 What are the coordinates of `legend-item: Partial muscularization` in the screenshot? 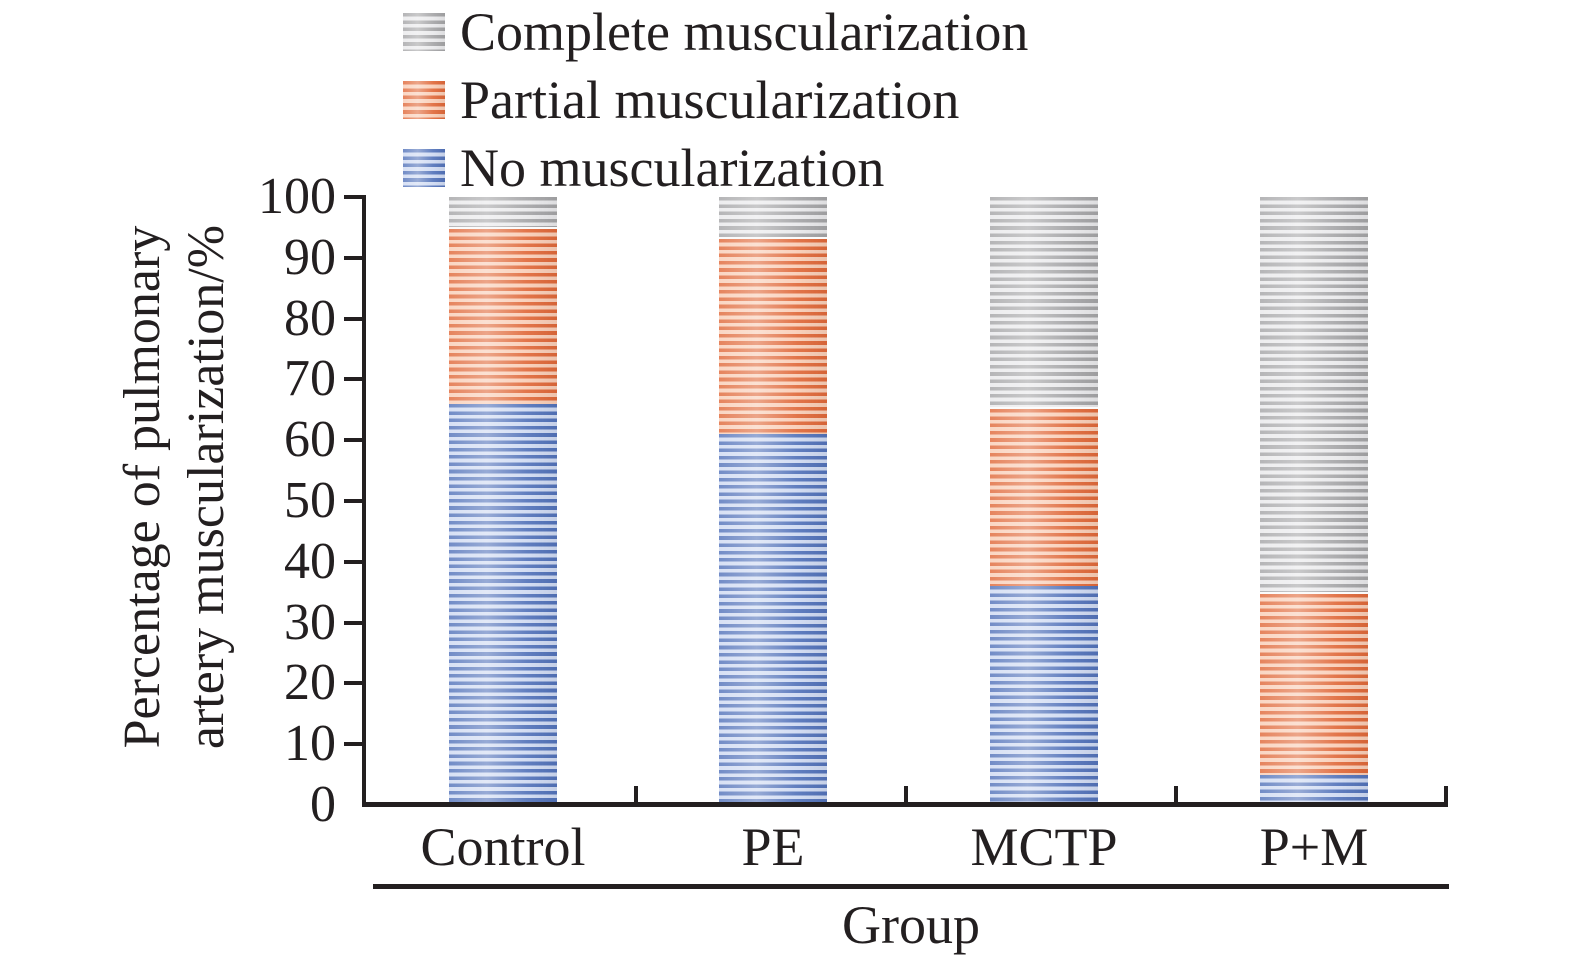 It's located at (715, 100).